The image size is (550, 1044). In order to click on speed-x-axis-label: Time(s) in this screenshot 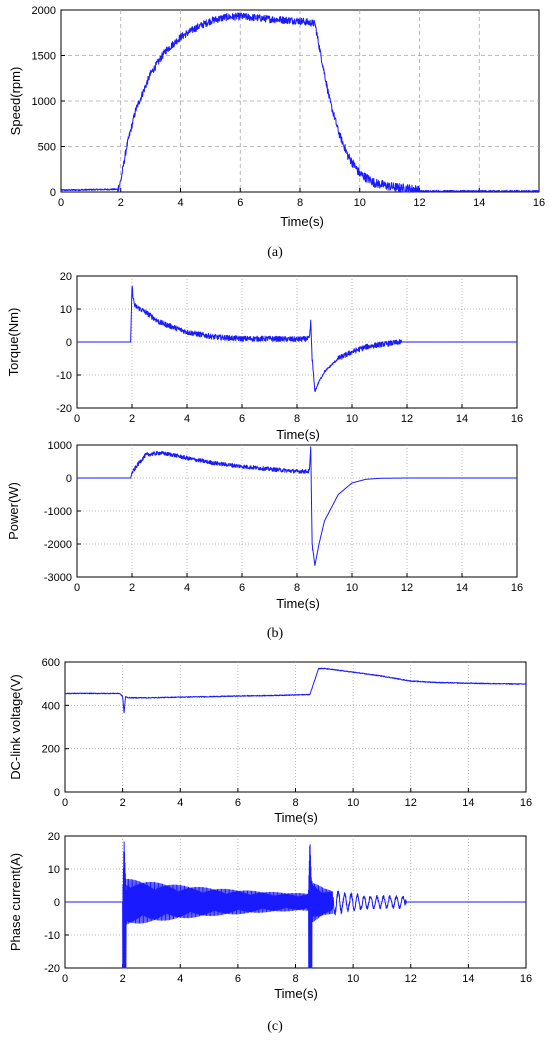, I will do `click(302, 221)`.